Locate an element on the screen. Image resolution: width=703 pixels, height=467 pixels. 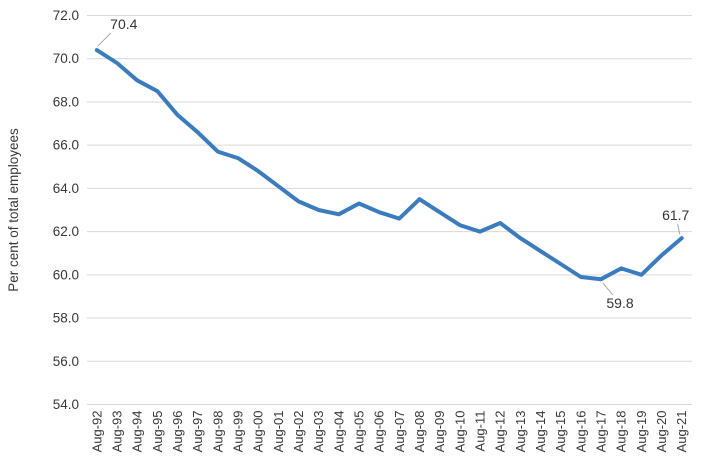
y-tick-label: 54.0 is located at coordinates (66, 404).